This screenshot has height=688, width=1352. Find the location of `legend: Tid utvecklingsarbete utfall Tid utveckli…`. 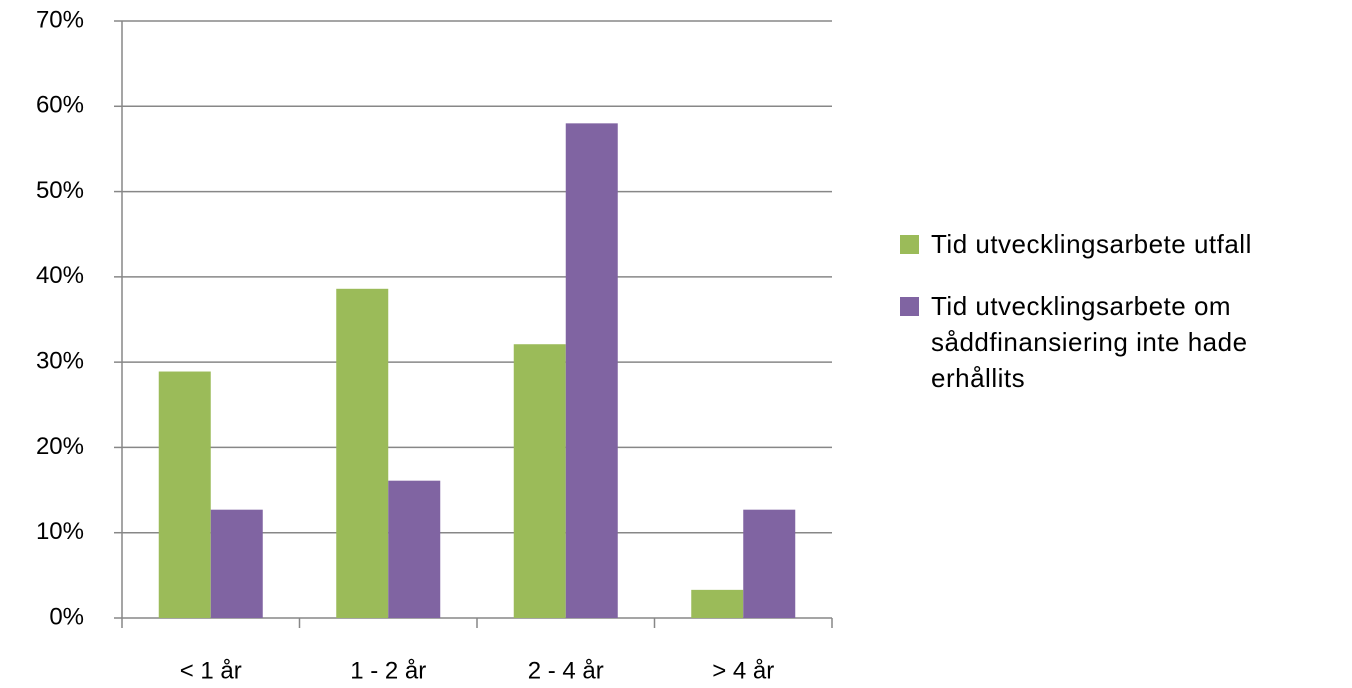

legend: Tid utvecklingsarbete utfall Tid utveckli… is located at coordinates (1120, 324).